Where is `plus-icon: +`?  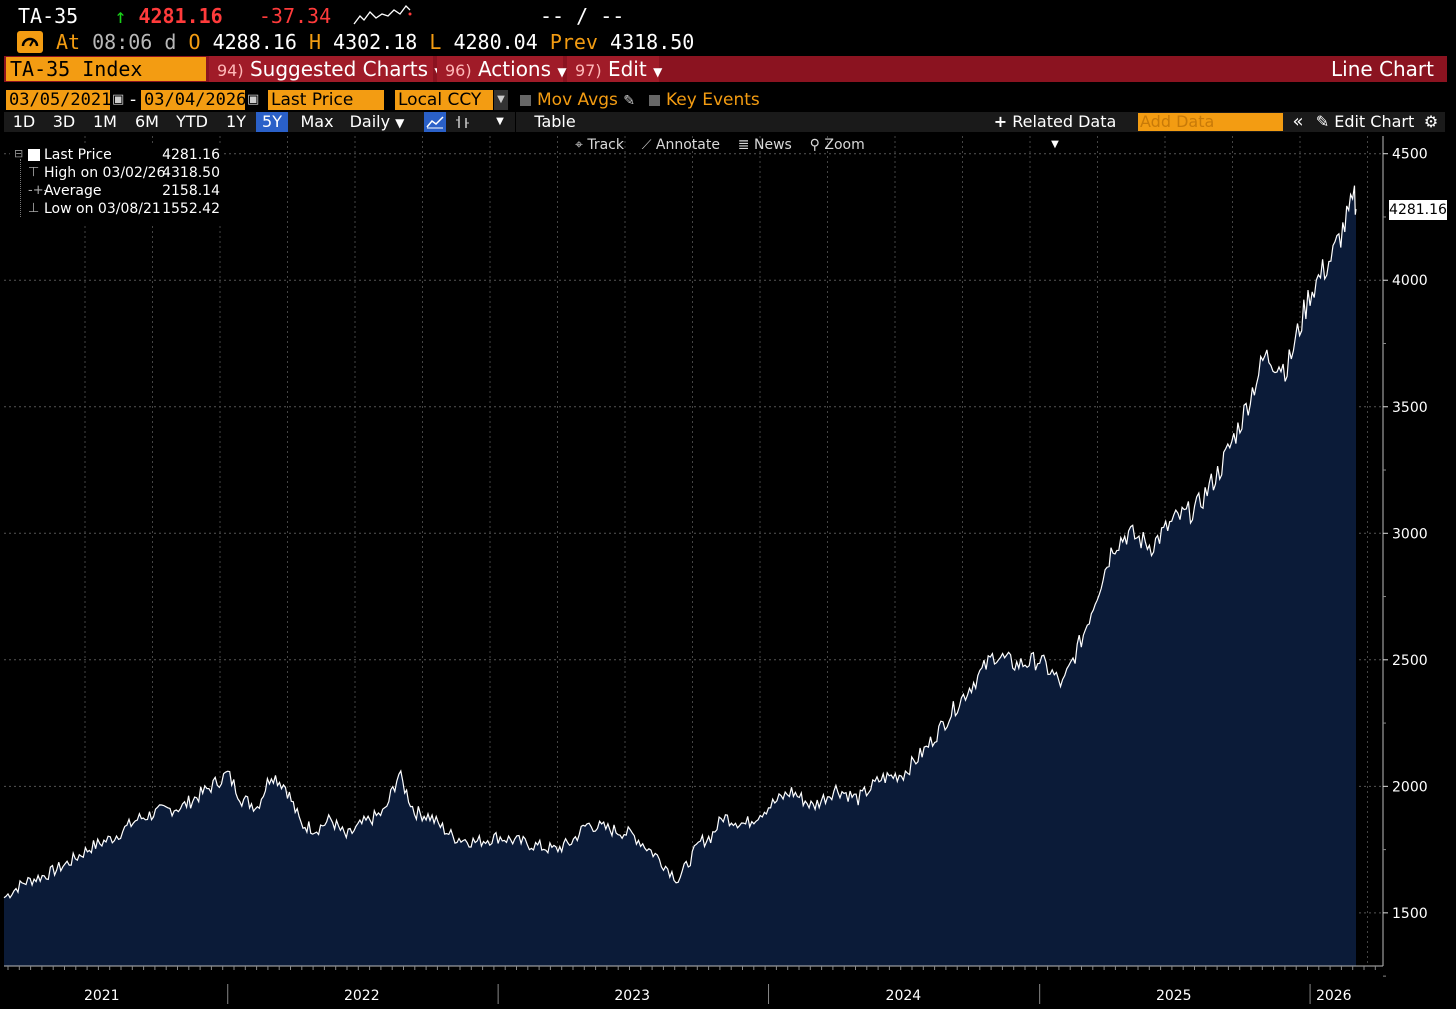
plus-icon: + is located at coordinates (1000, 121).